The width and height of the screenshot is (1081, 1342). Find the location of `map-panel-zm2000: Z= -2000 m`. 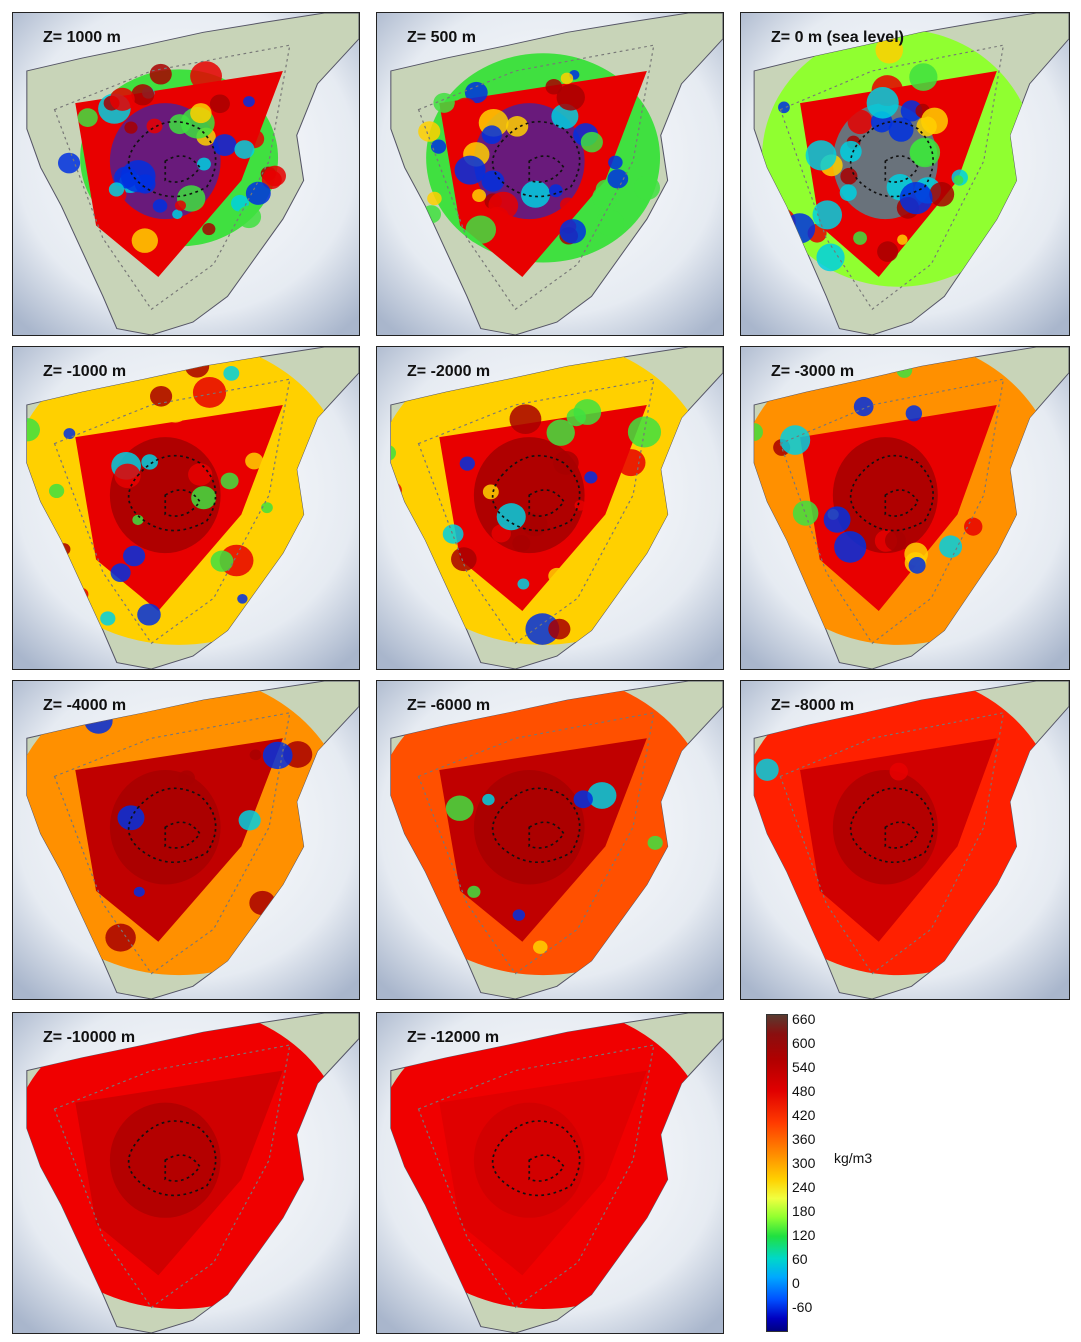

map-panel-zm2000: Z= -2000 m is located at coordinates (550, 508).